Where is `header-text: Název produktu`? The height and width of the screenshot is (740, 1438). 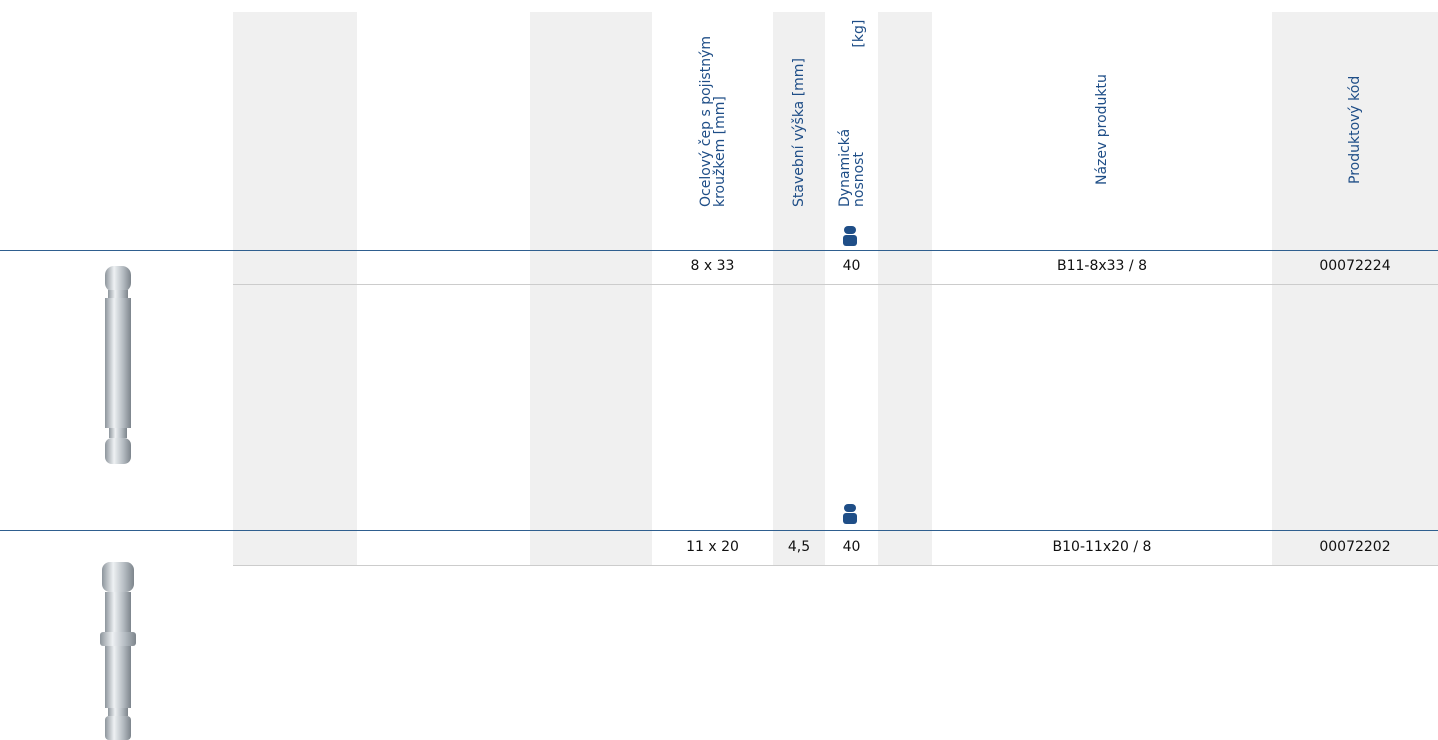
header-text: Název produktu is located at coordinates (1102, 129).